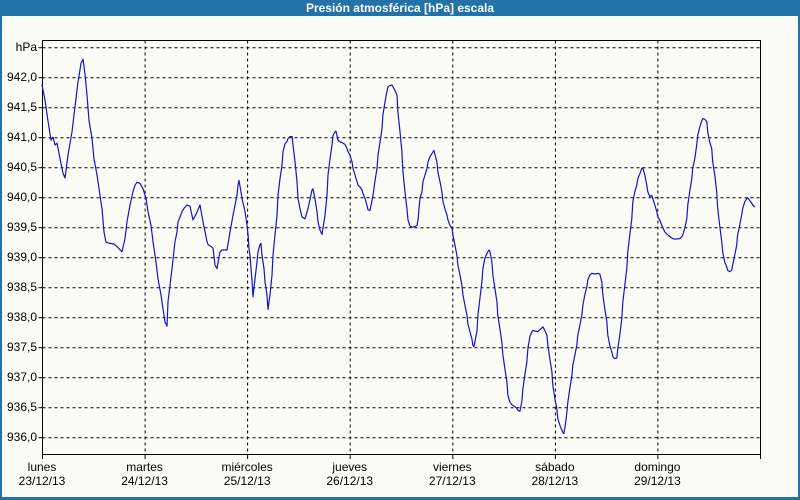 Image resolution: width=800 pixels, height=500 pixels. What do you see at coordinates (21, 316) in the screenshot?
I see `y-axis-tick-label: 938,0` at bounding box center [21, 316].